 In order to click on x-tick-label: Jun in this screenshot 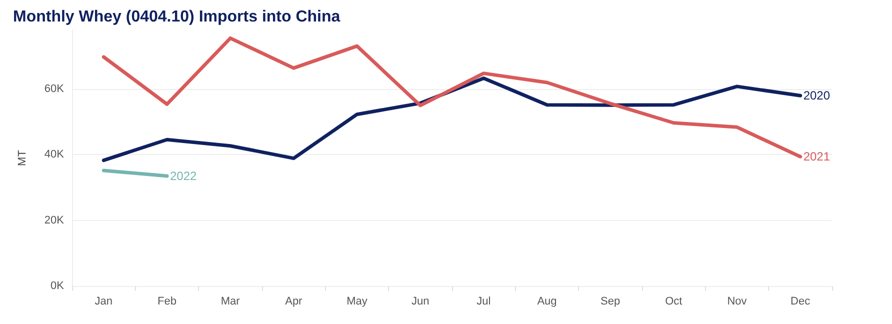, I will do `click(420, 302)`.